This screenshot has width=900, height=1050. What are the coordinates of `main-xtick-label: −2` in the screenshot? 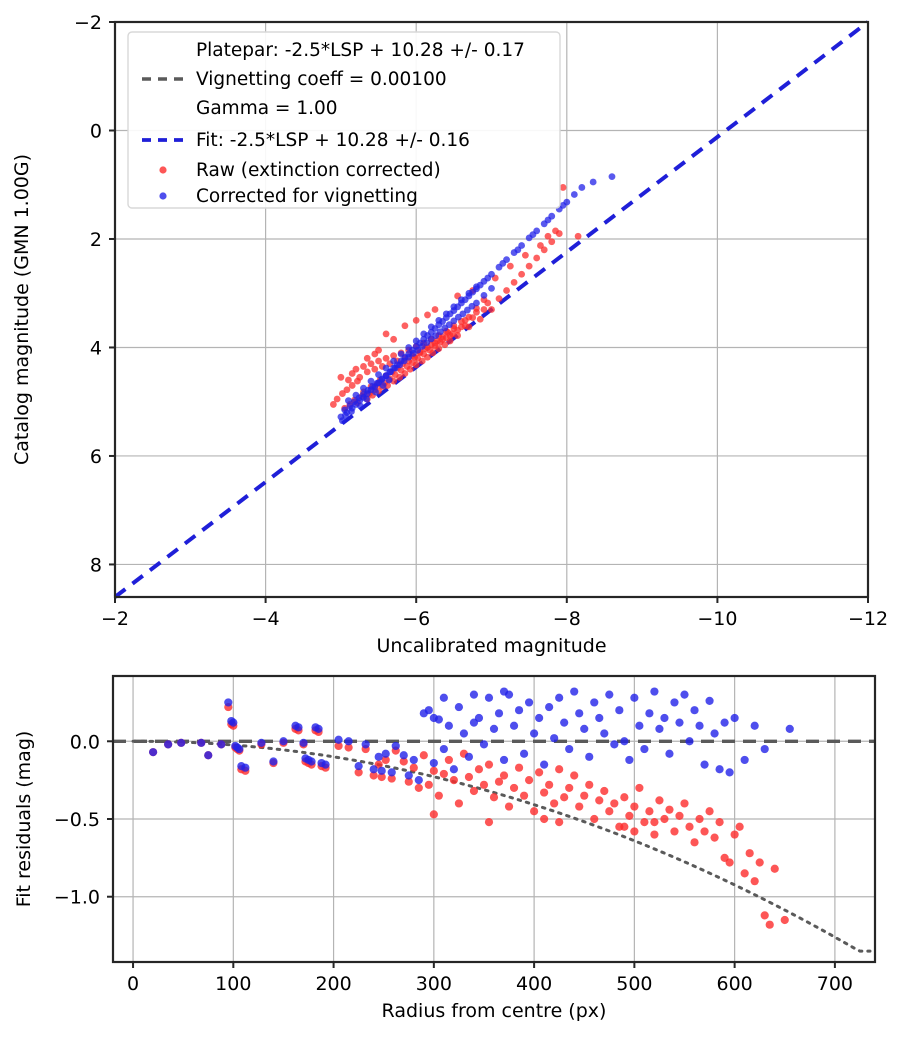 It's located at (115, 619).